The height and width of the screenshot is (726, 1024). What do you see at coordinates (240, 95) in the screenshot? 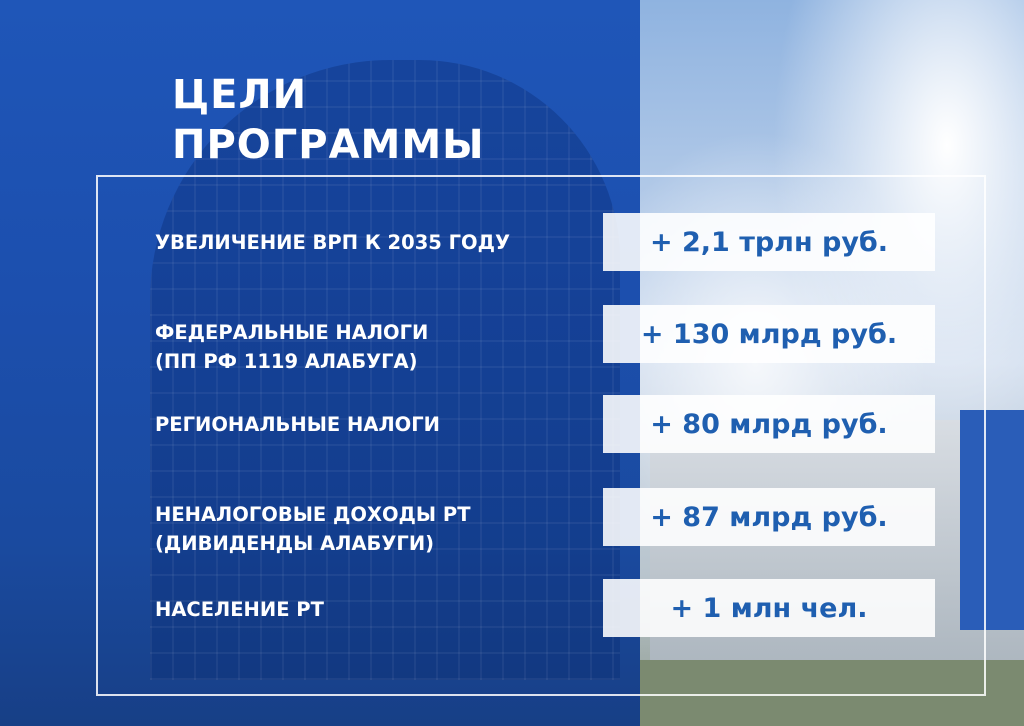
I see `title-line: ЦЕЛИ` at bounding box center [240, 95].